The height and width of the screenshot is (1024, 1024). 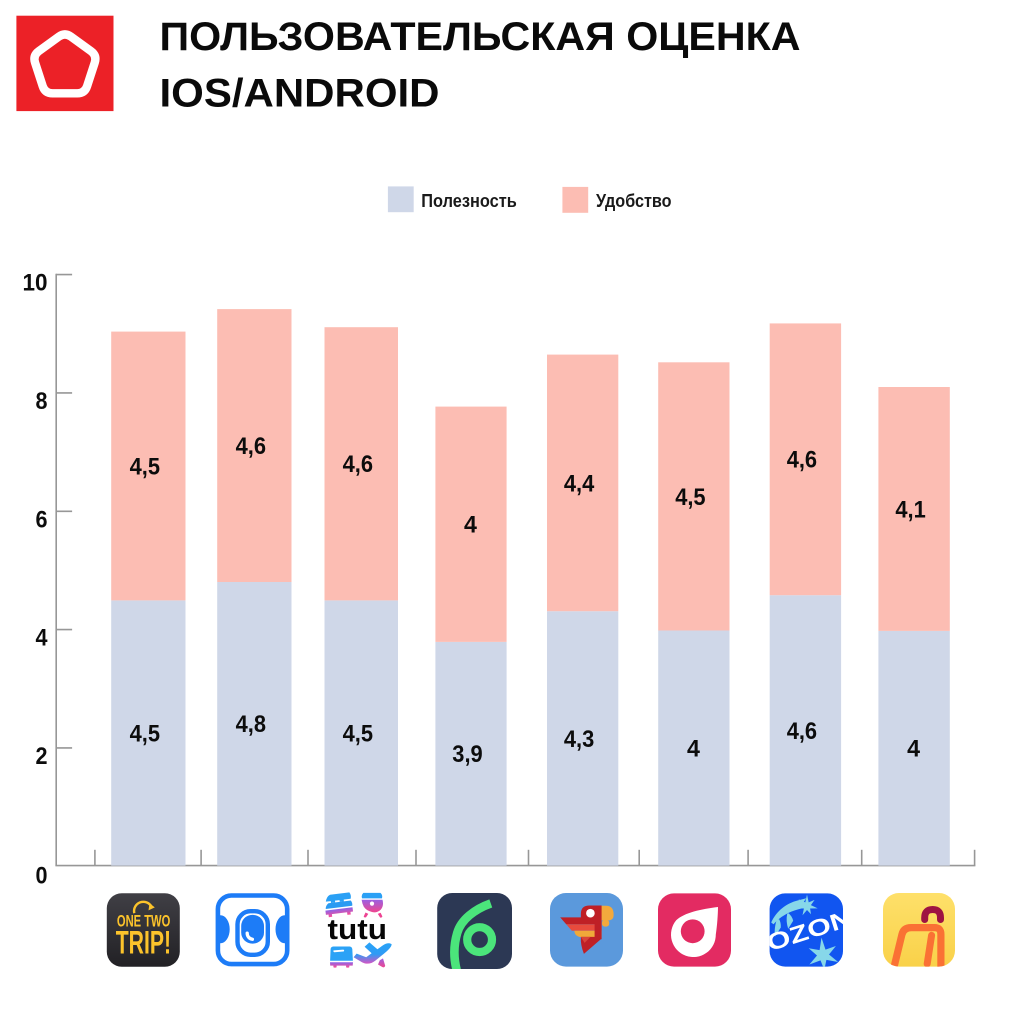 I want to click on svg-text: 8, so click(x=42, y=401).